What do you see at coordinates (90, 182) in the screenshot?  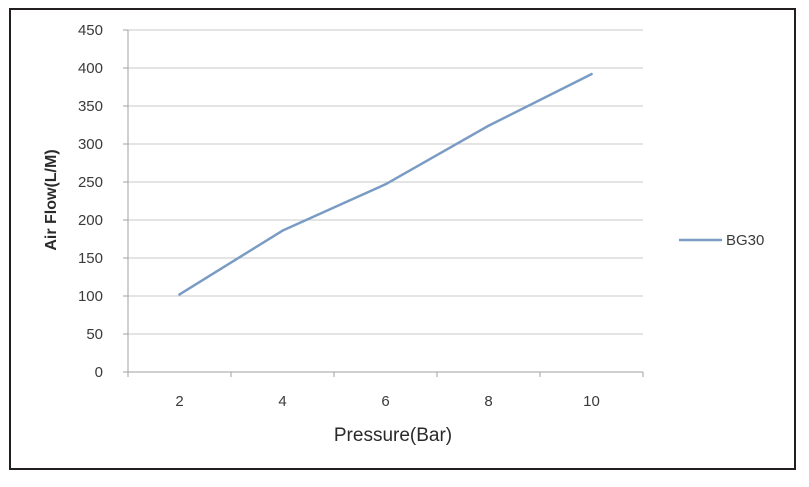 I see `y-tick-label-250: 250` at bounding box center [90, 182].